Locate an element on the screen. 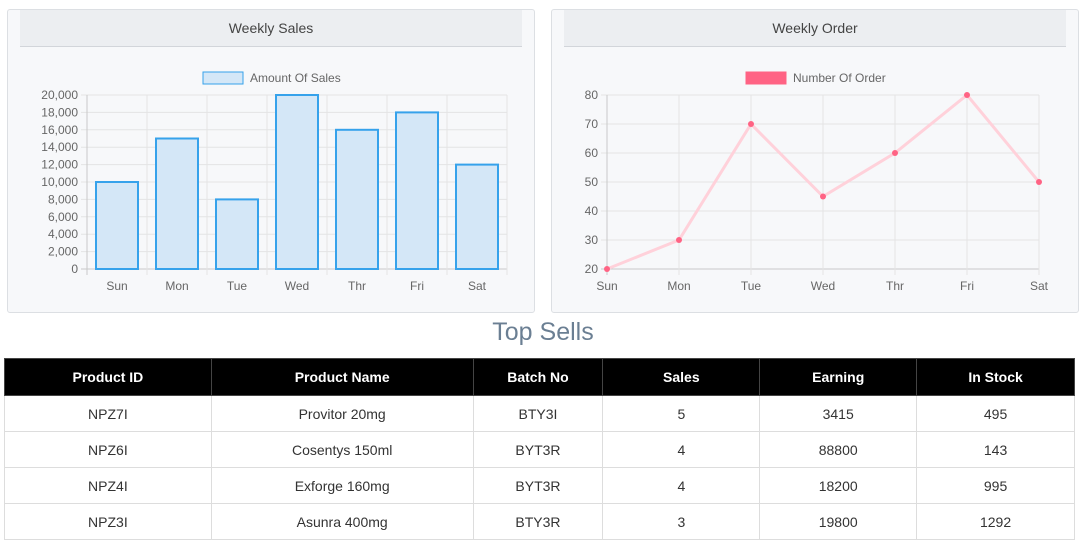 The width and height of the screenshot is (1086, 549). y-tick-label: 10,000 is located at coordinates (59, 182).